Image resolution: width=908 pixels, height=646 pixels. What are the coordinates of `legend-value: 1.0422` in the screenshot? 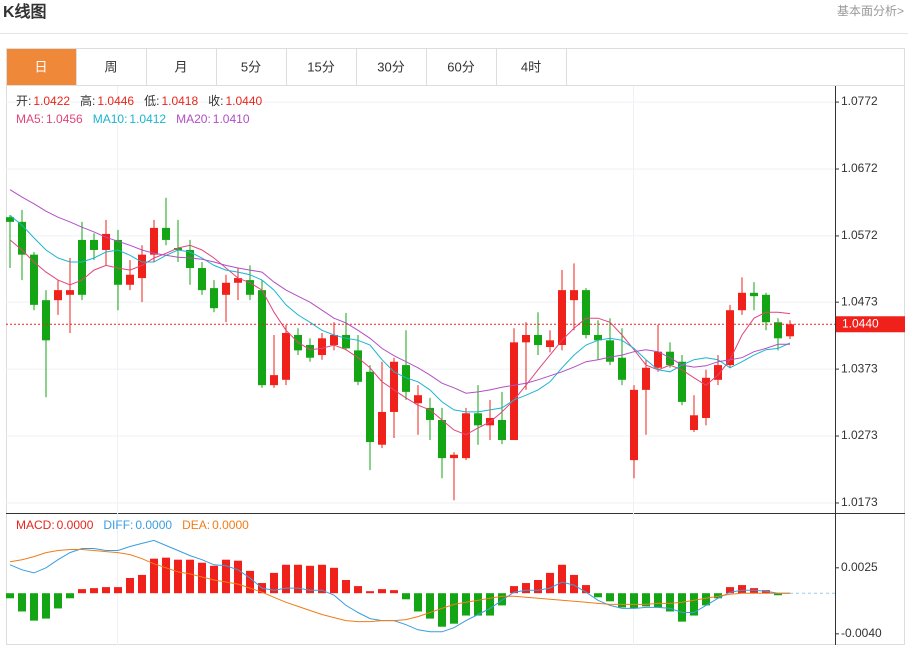 It's located at (51, 101).